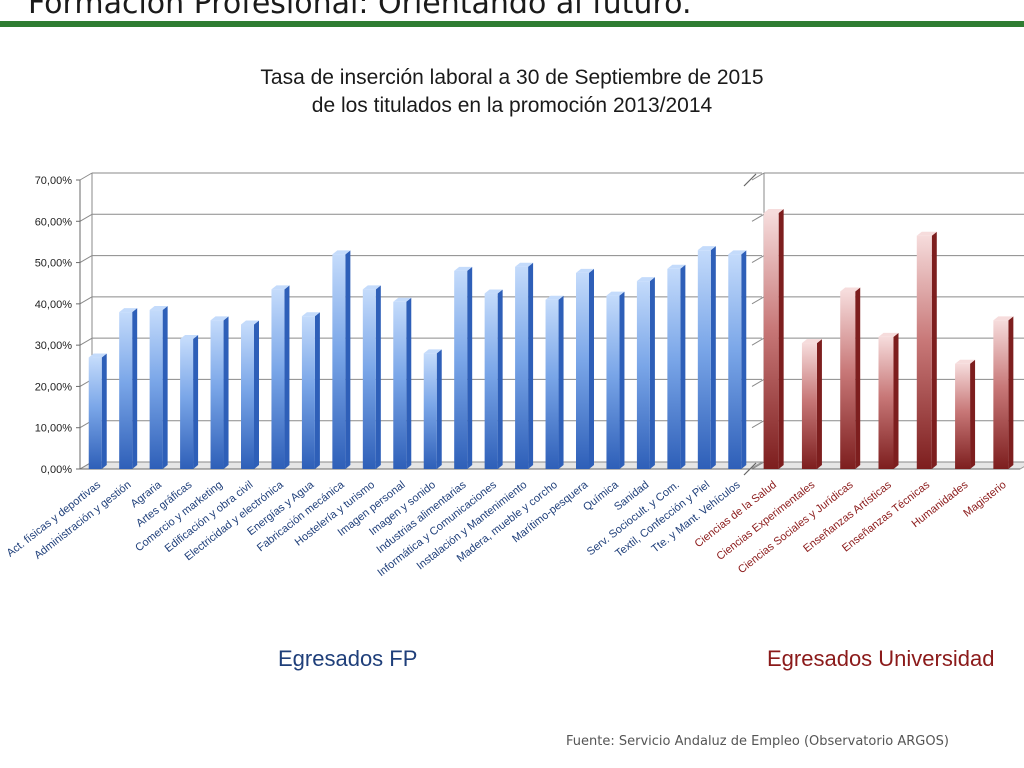 Image resolution: width=1024 pixels, height=768 pixels. What do you see at coordinates (984, 499) in the screenshot?
I see `x-tick-label: Magisterio` at bounding box center [984, 499].